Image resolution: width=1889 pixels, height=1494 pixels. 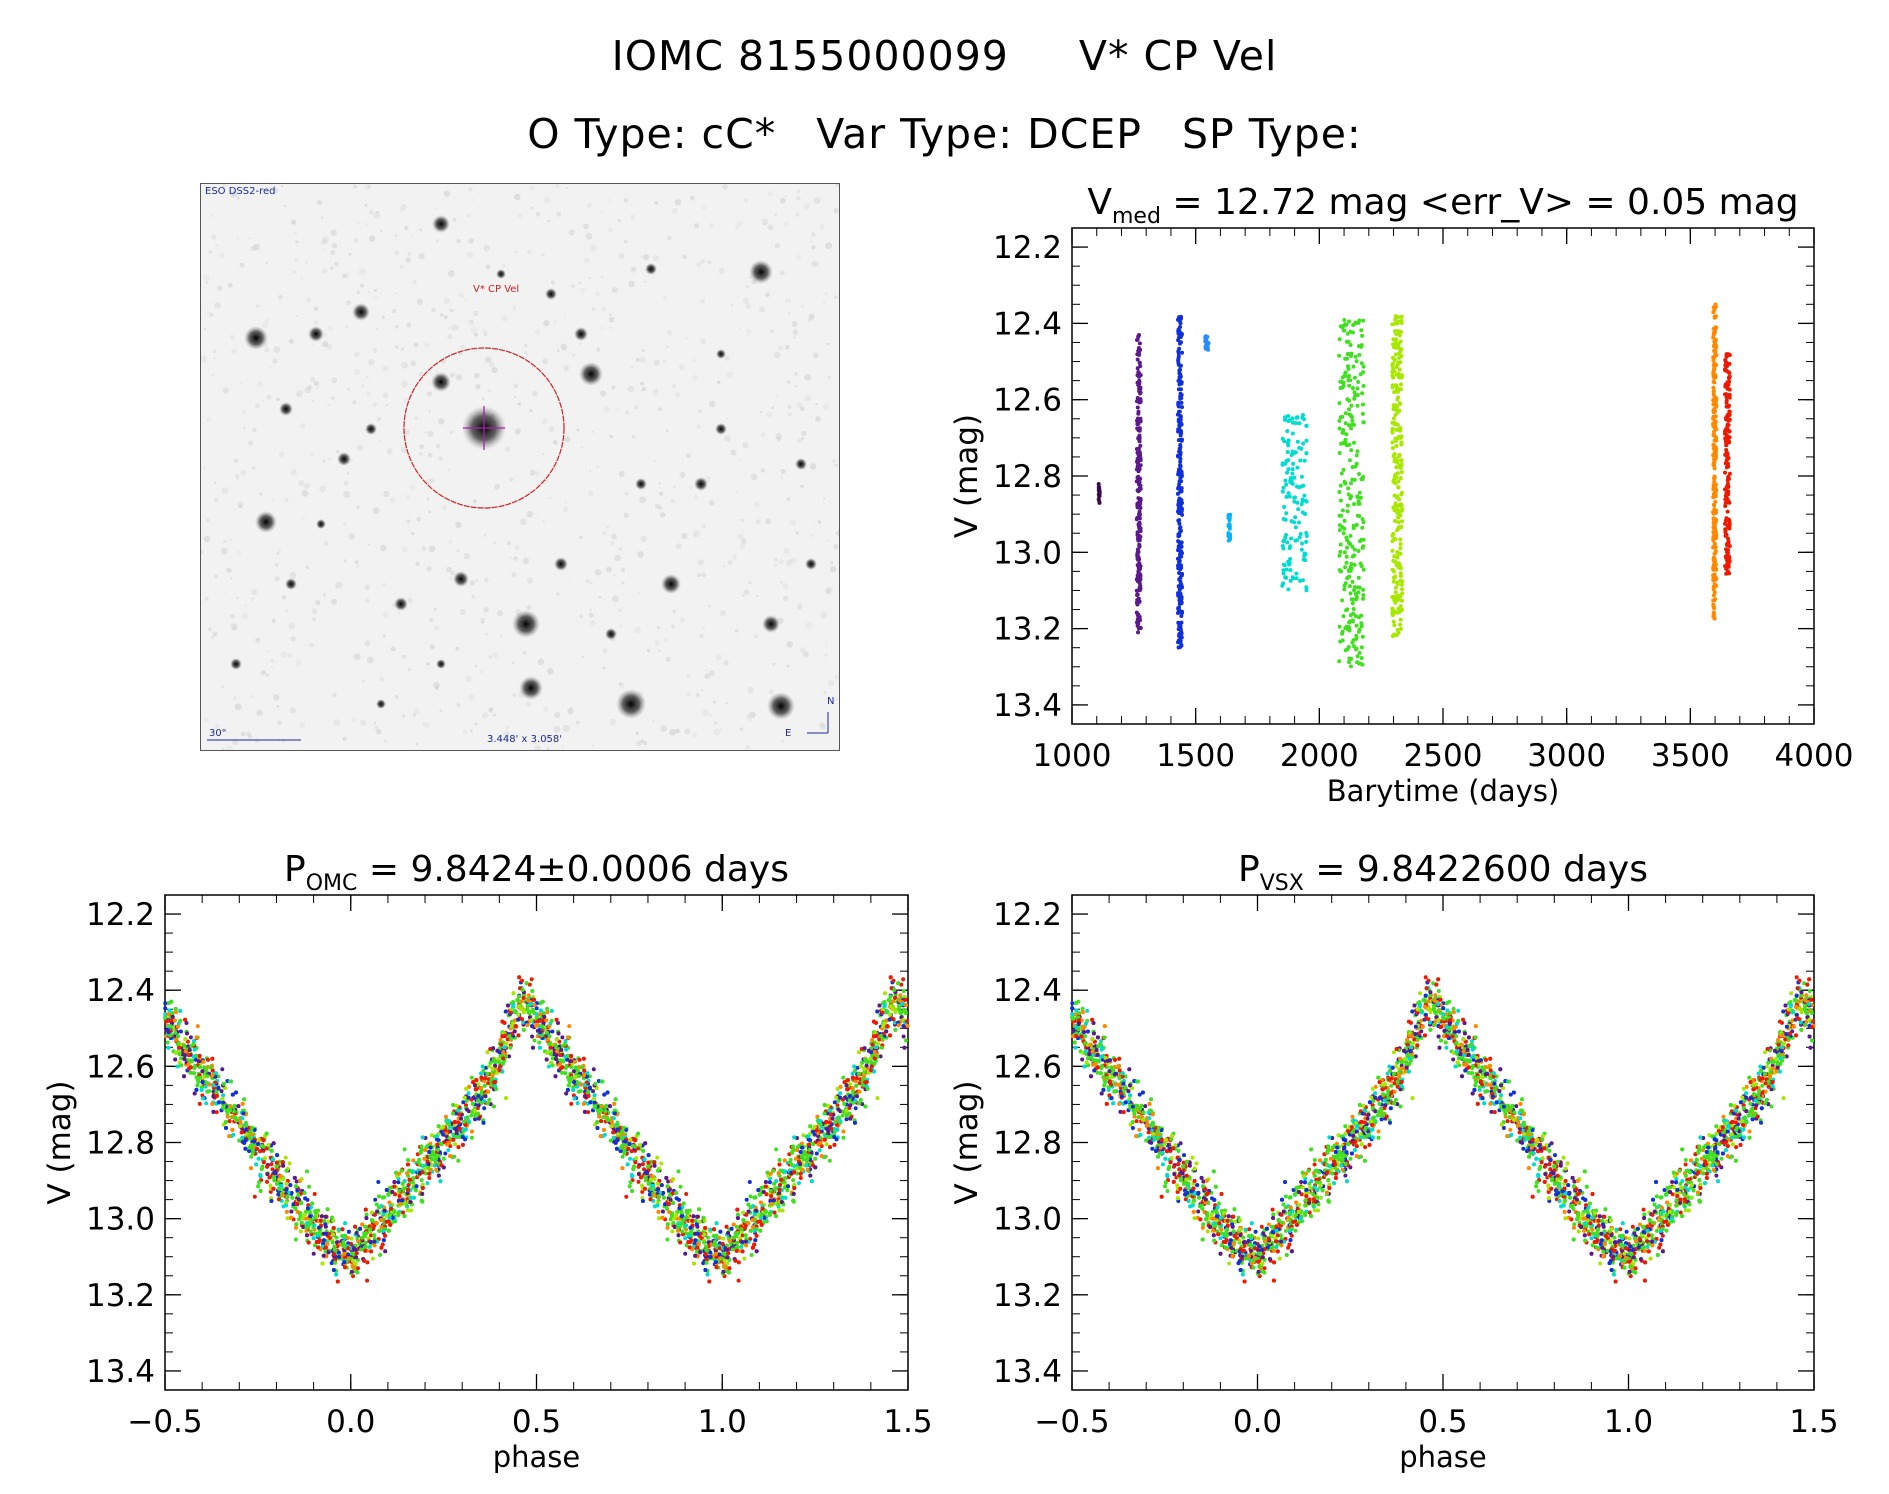 What do you see at coordinates (1027, 324) in the screenshot?
I see `y-tick-label: 12.4` at bounding box center [1027, 324].